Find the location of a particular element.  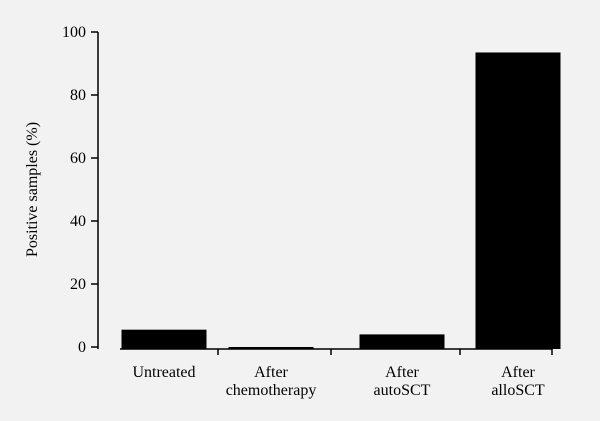

y-tick-label: 20 is located at coordinates (78, 284).